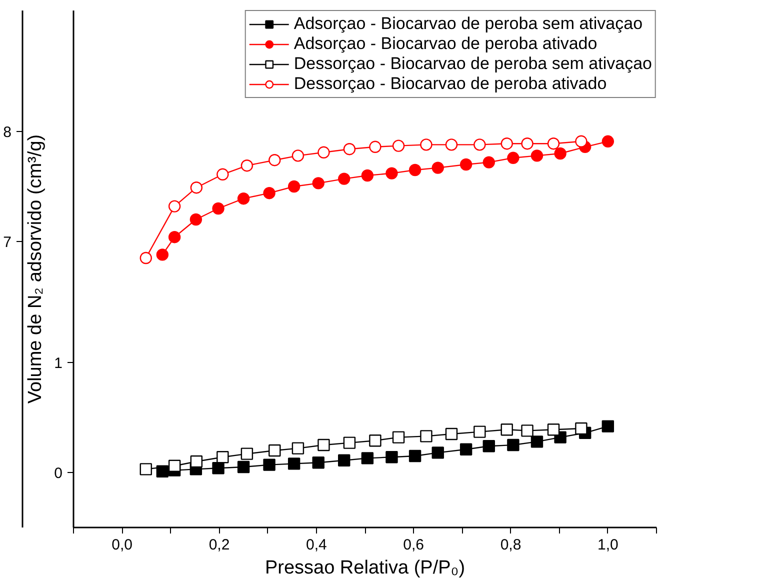  Describe the element at coordinates (473, 64) in the screenshot. I see `legend-label: Dessorçao - Biocarvao de peroba sem ativaçao` at that location.